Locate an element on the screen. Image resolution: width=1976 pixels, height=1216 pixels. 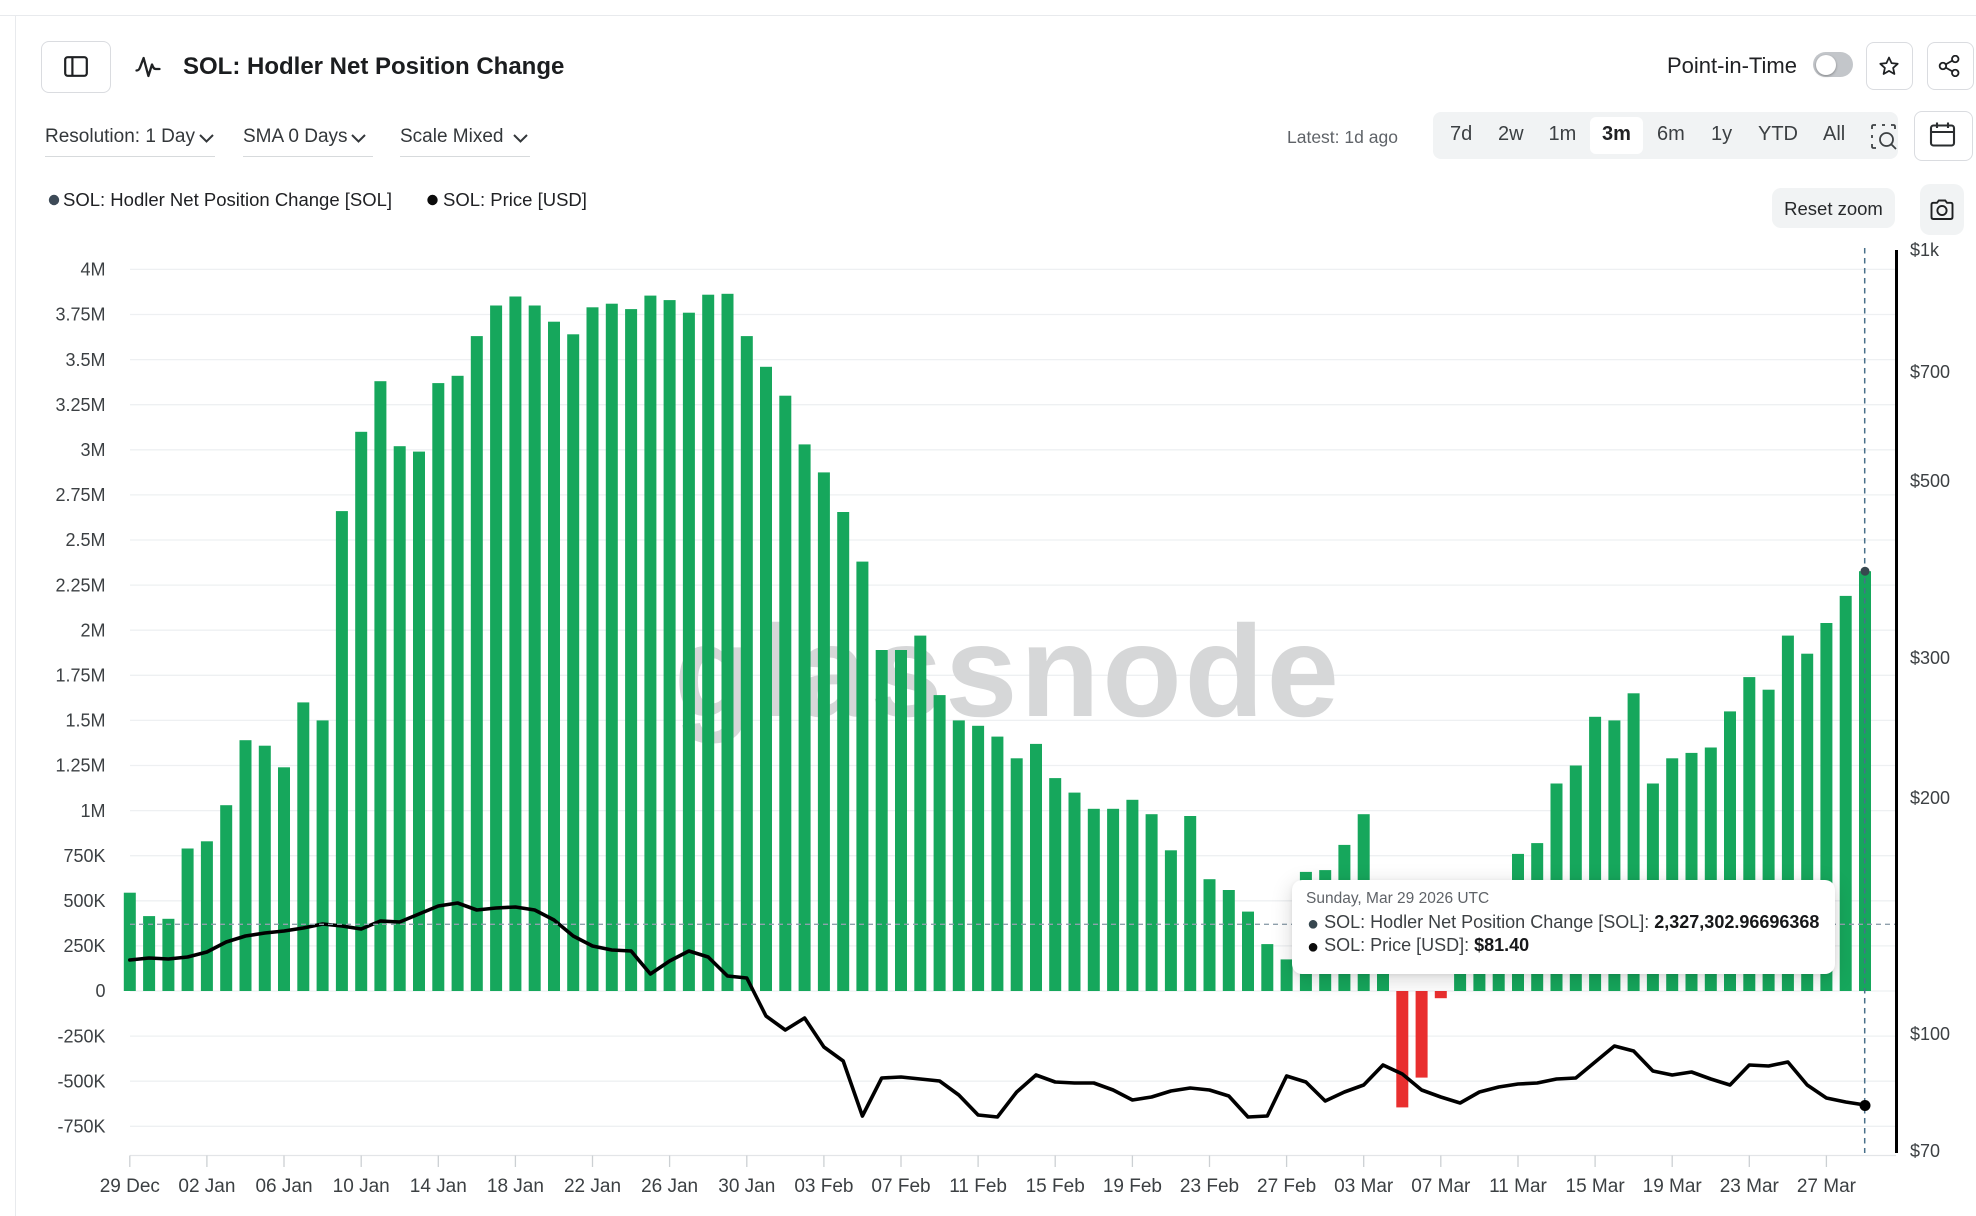
svg-text: 19 Mar is located at coordinates (1673, 1186).